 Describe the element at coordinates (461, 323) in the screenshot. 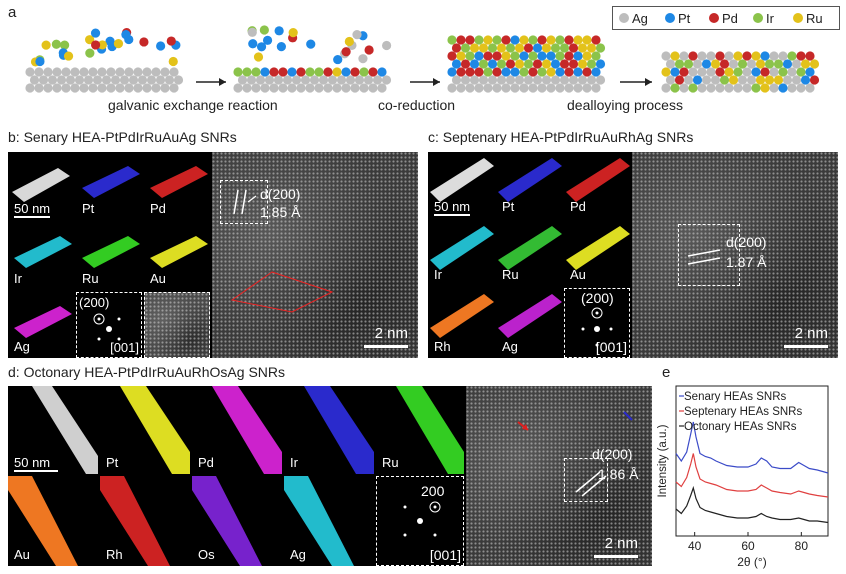

I see `map-tile-rh: Rh` at that location.